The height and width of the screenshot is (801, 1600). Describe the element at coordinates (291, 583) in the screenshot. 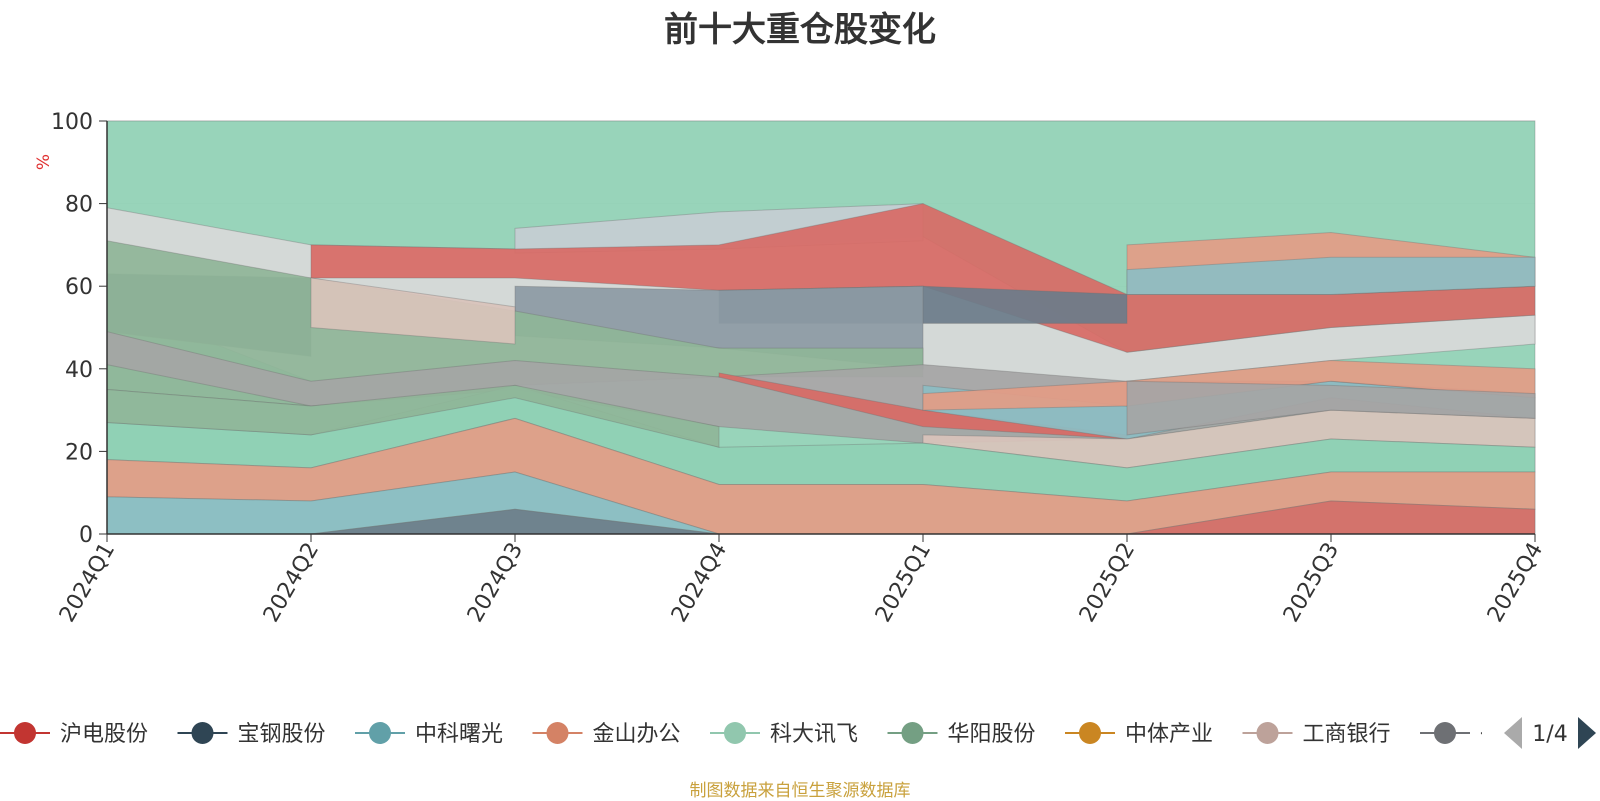

I see `x-tick-label: 2024Q2` at that location.